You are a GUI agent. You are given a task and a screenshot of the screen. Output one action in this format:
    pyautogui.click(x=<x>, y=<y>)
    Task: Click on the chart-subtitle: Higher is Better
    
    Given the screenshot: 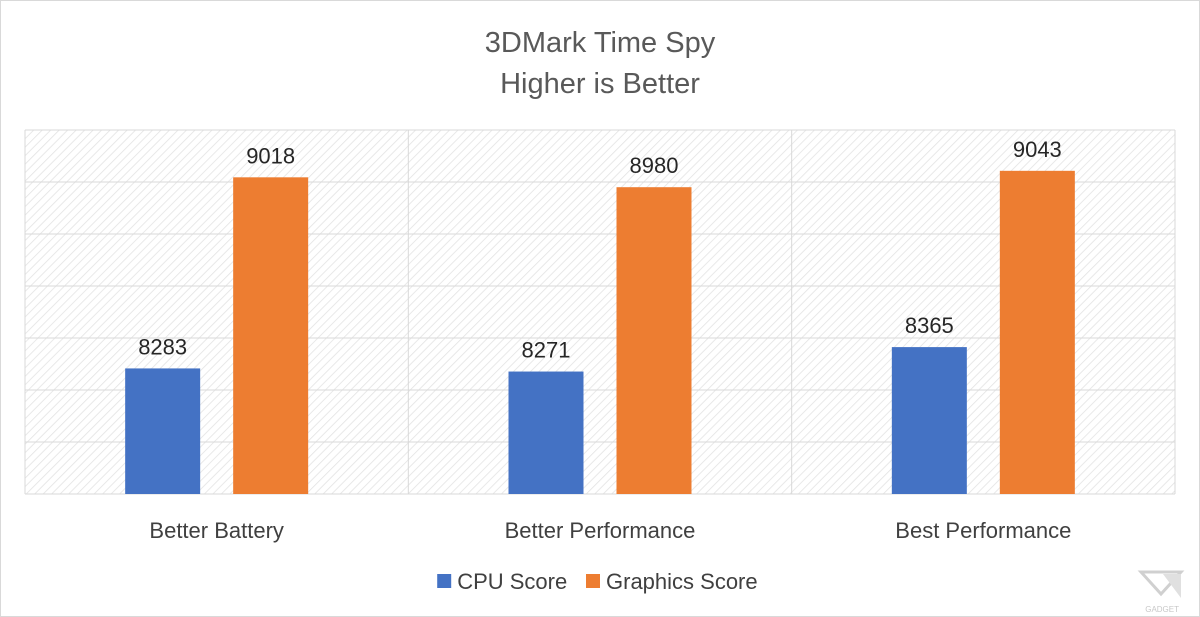 What is the action you would take?
    pyautogui.click(x=600, y=84)
    